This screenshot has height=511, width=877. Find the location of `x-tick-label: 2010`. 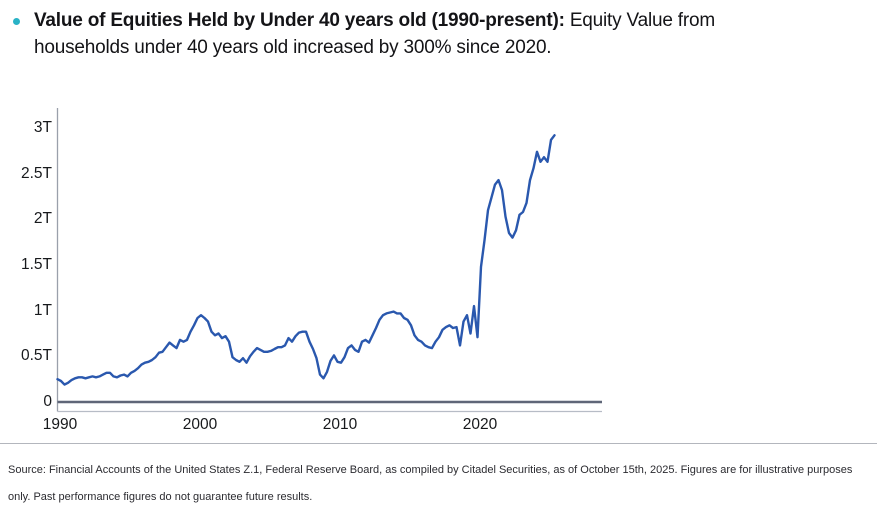

x-tick-label: 2010 is located at coordinates (340, 424).